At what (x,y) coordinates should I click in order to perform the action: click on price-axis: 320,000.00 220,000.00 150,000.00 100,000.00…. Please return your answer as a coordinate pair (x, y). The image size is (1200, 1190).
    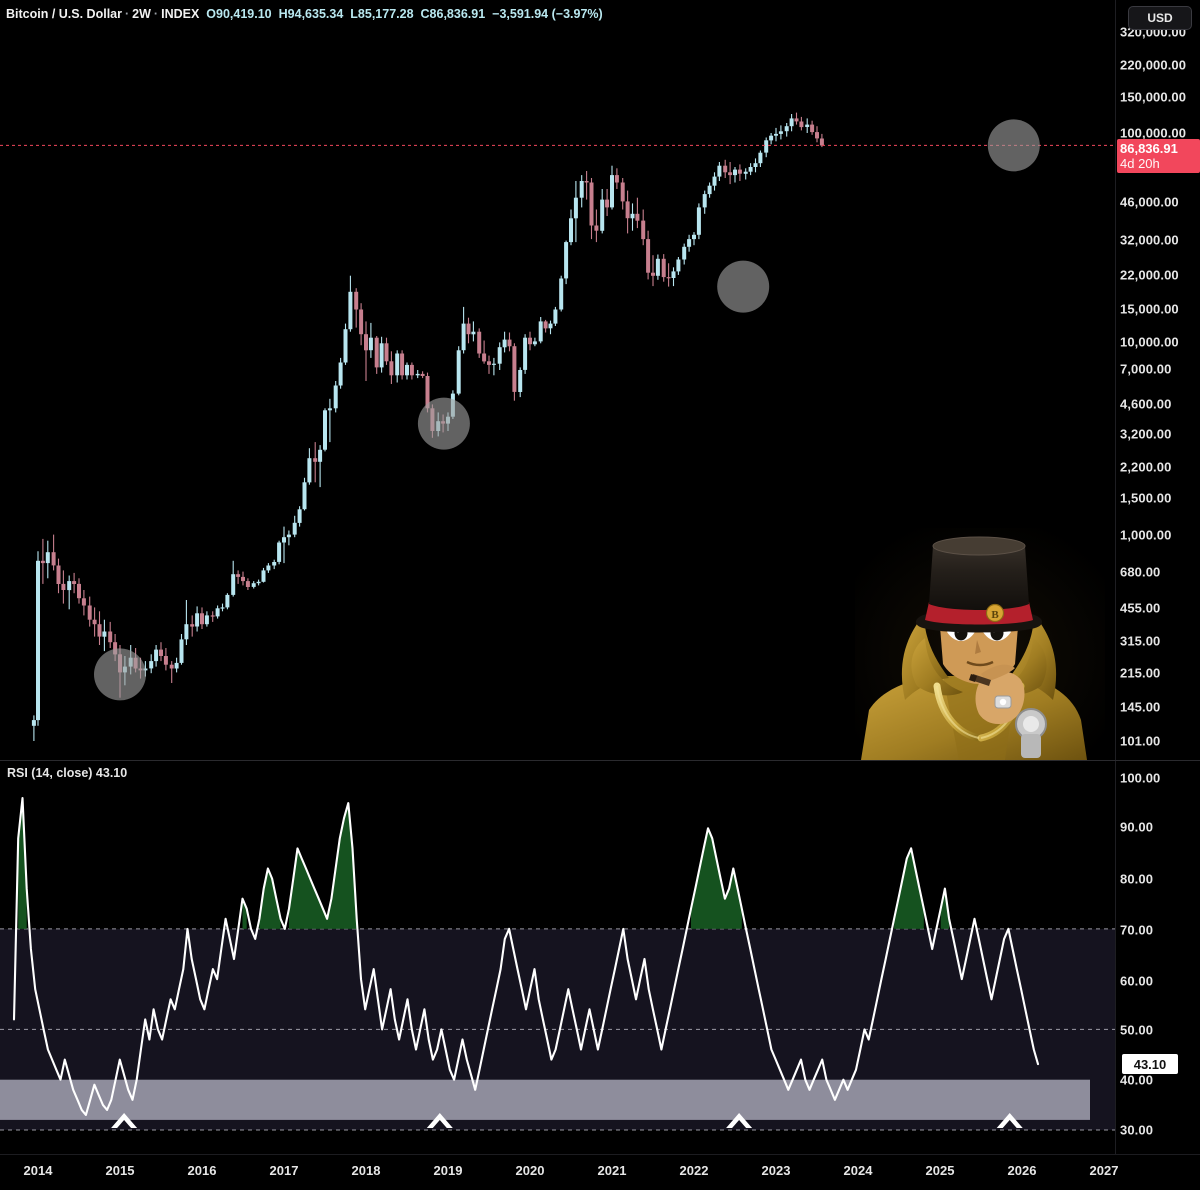
    Looking at the image, I should click on (1157, 392).